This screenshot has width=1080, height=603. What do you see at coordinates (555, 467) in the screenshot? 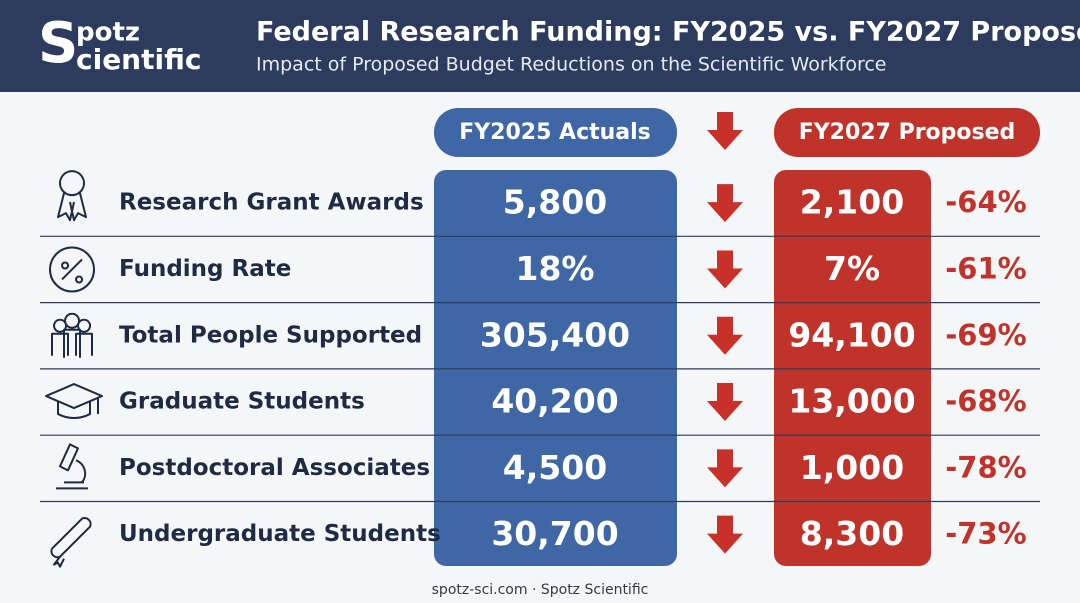
I see `fy2025-value: 4,500` at bounding box center [555, 467].